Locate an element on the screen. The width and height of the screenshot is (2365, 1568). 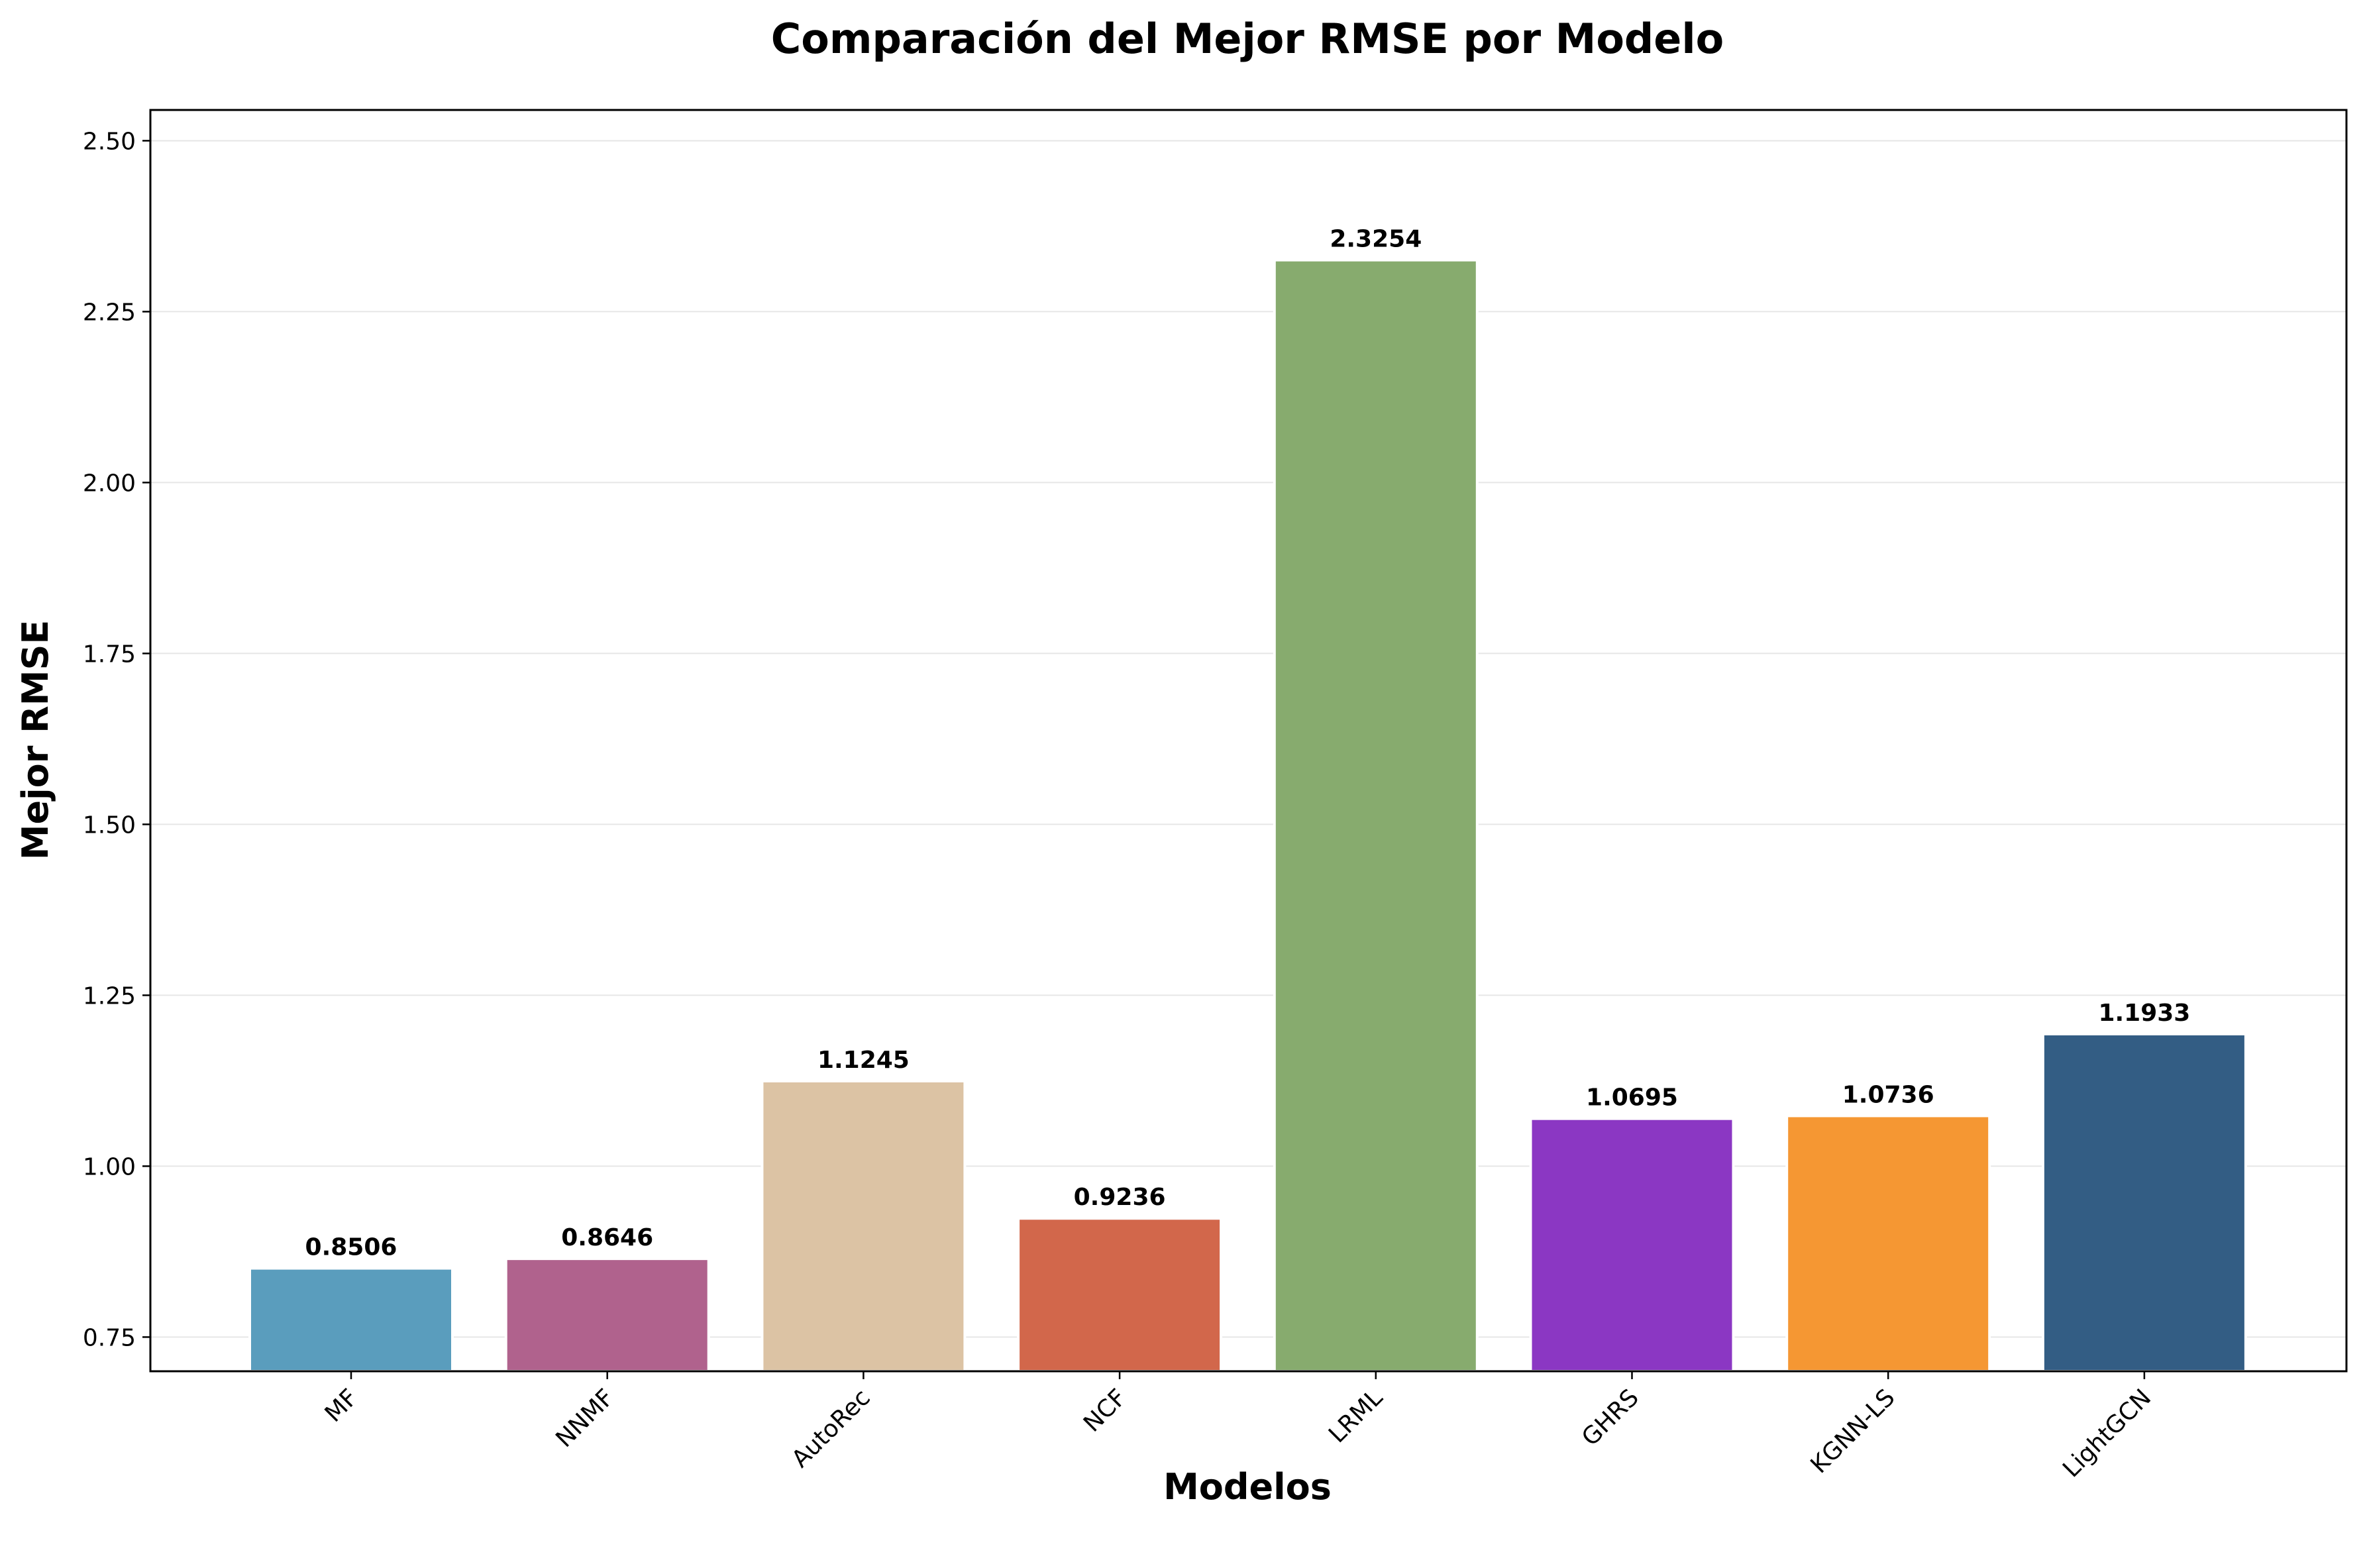
bar-ncf is located at coordinates (1120, 1295).